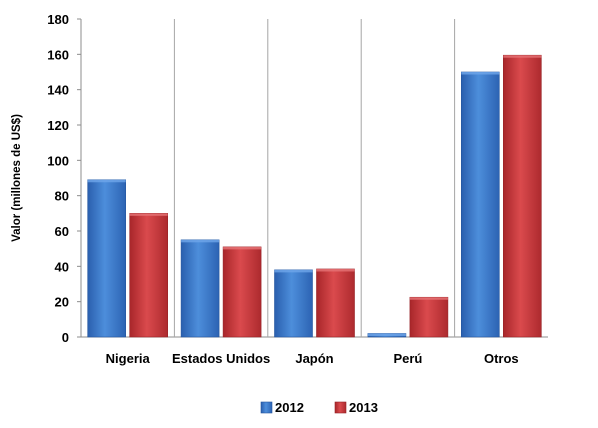 The image size is (598, 428). What do you see at coordinates (62, 266) in the screenshot?
I see `y-tick-label: 40` at bounding box center [62, 266].